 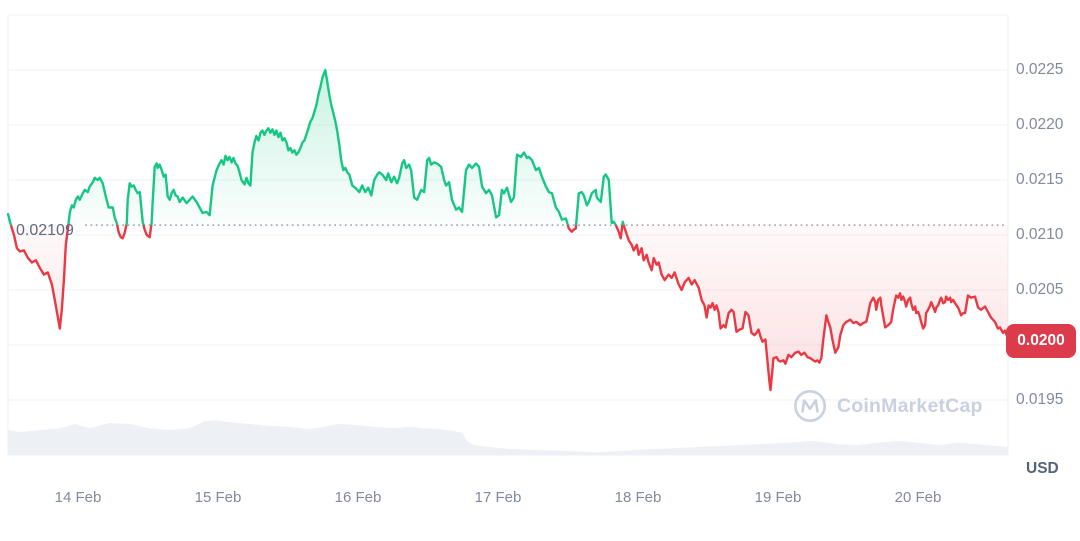 What do you see at coordinates (1040, 179) in the screenshot?
I see `y-axis-label: 0.0215` at bounding box center [1040, 179].